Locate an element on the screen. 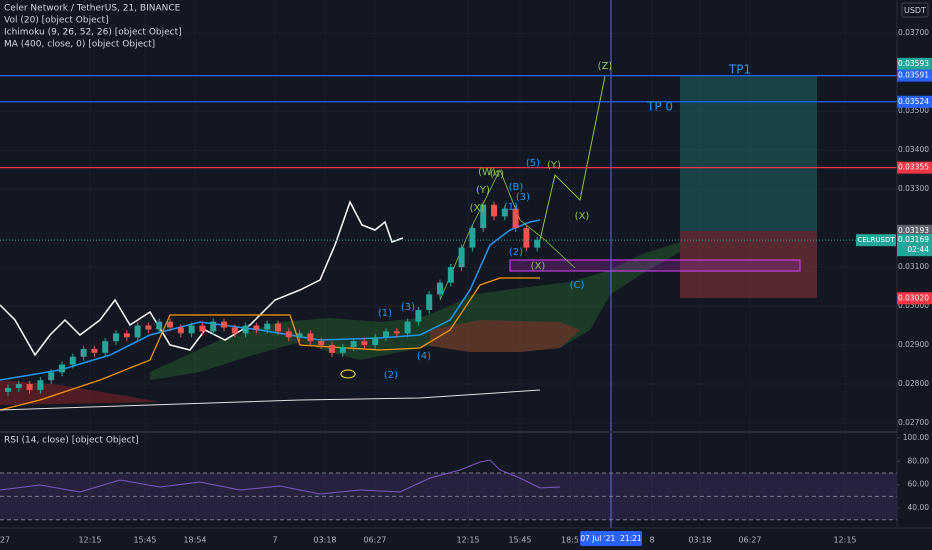  indicator-legend: Vol (20) [object Object] is located at coordinates (56, 21).